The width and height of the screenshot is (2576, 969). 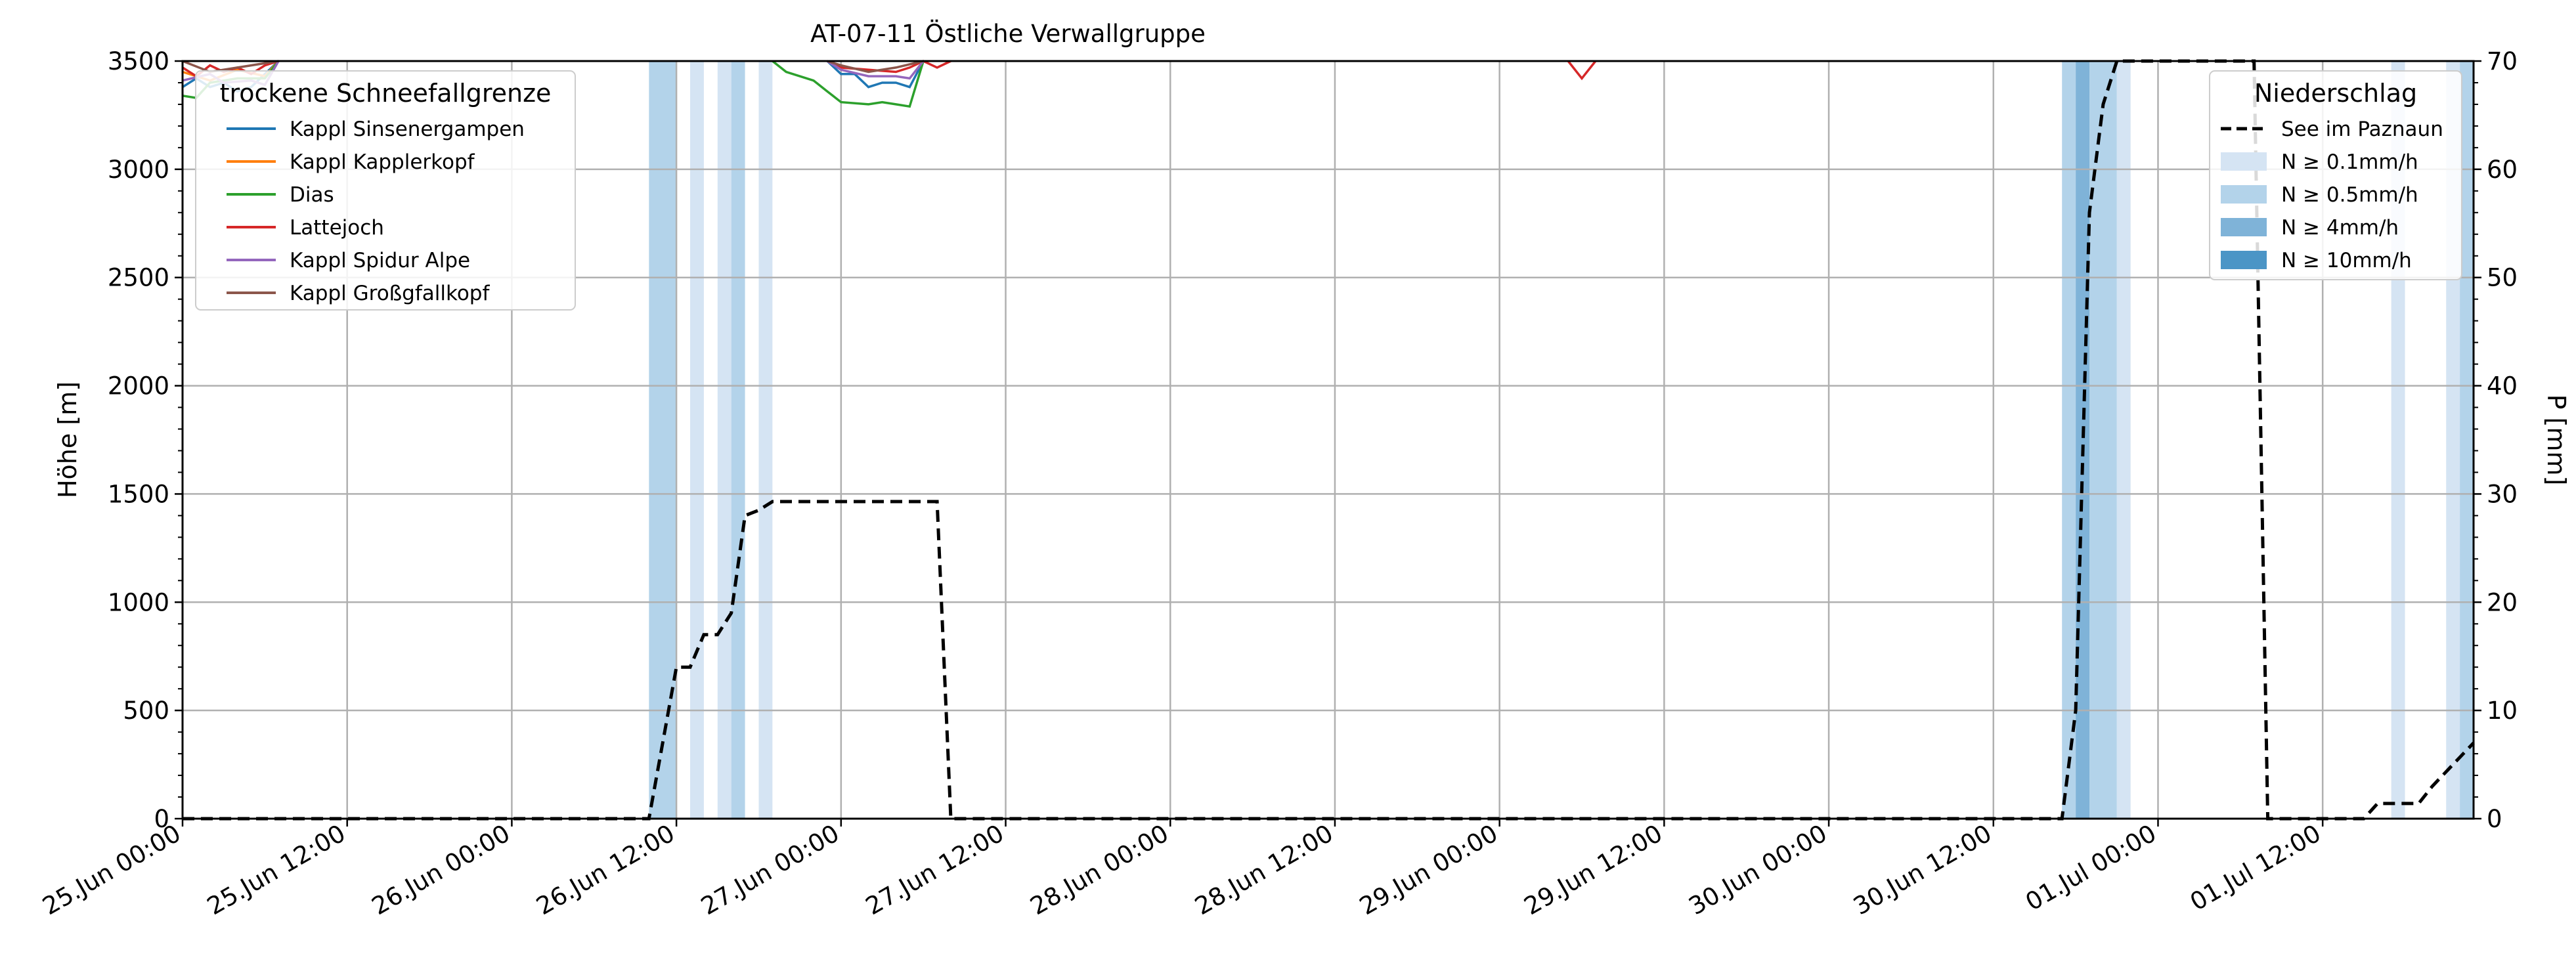 I want to click on left-axis-tick-label: 500, so click(x=146, y=711).